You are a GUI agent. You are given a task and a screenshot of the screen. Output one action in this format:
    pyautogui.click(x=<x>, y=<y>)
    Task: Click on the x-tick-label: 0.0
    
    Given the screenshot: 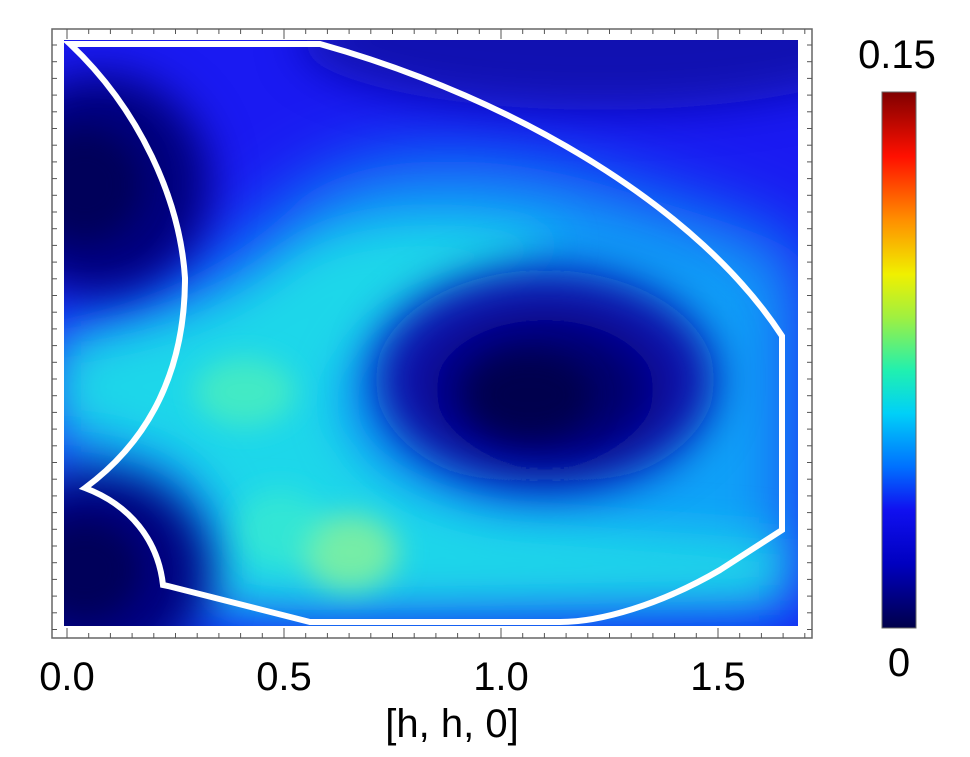 What is the action you would take?
    pyautogui.click(x=67, y=677)
    